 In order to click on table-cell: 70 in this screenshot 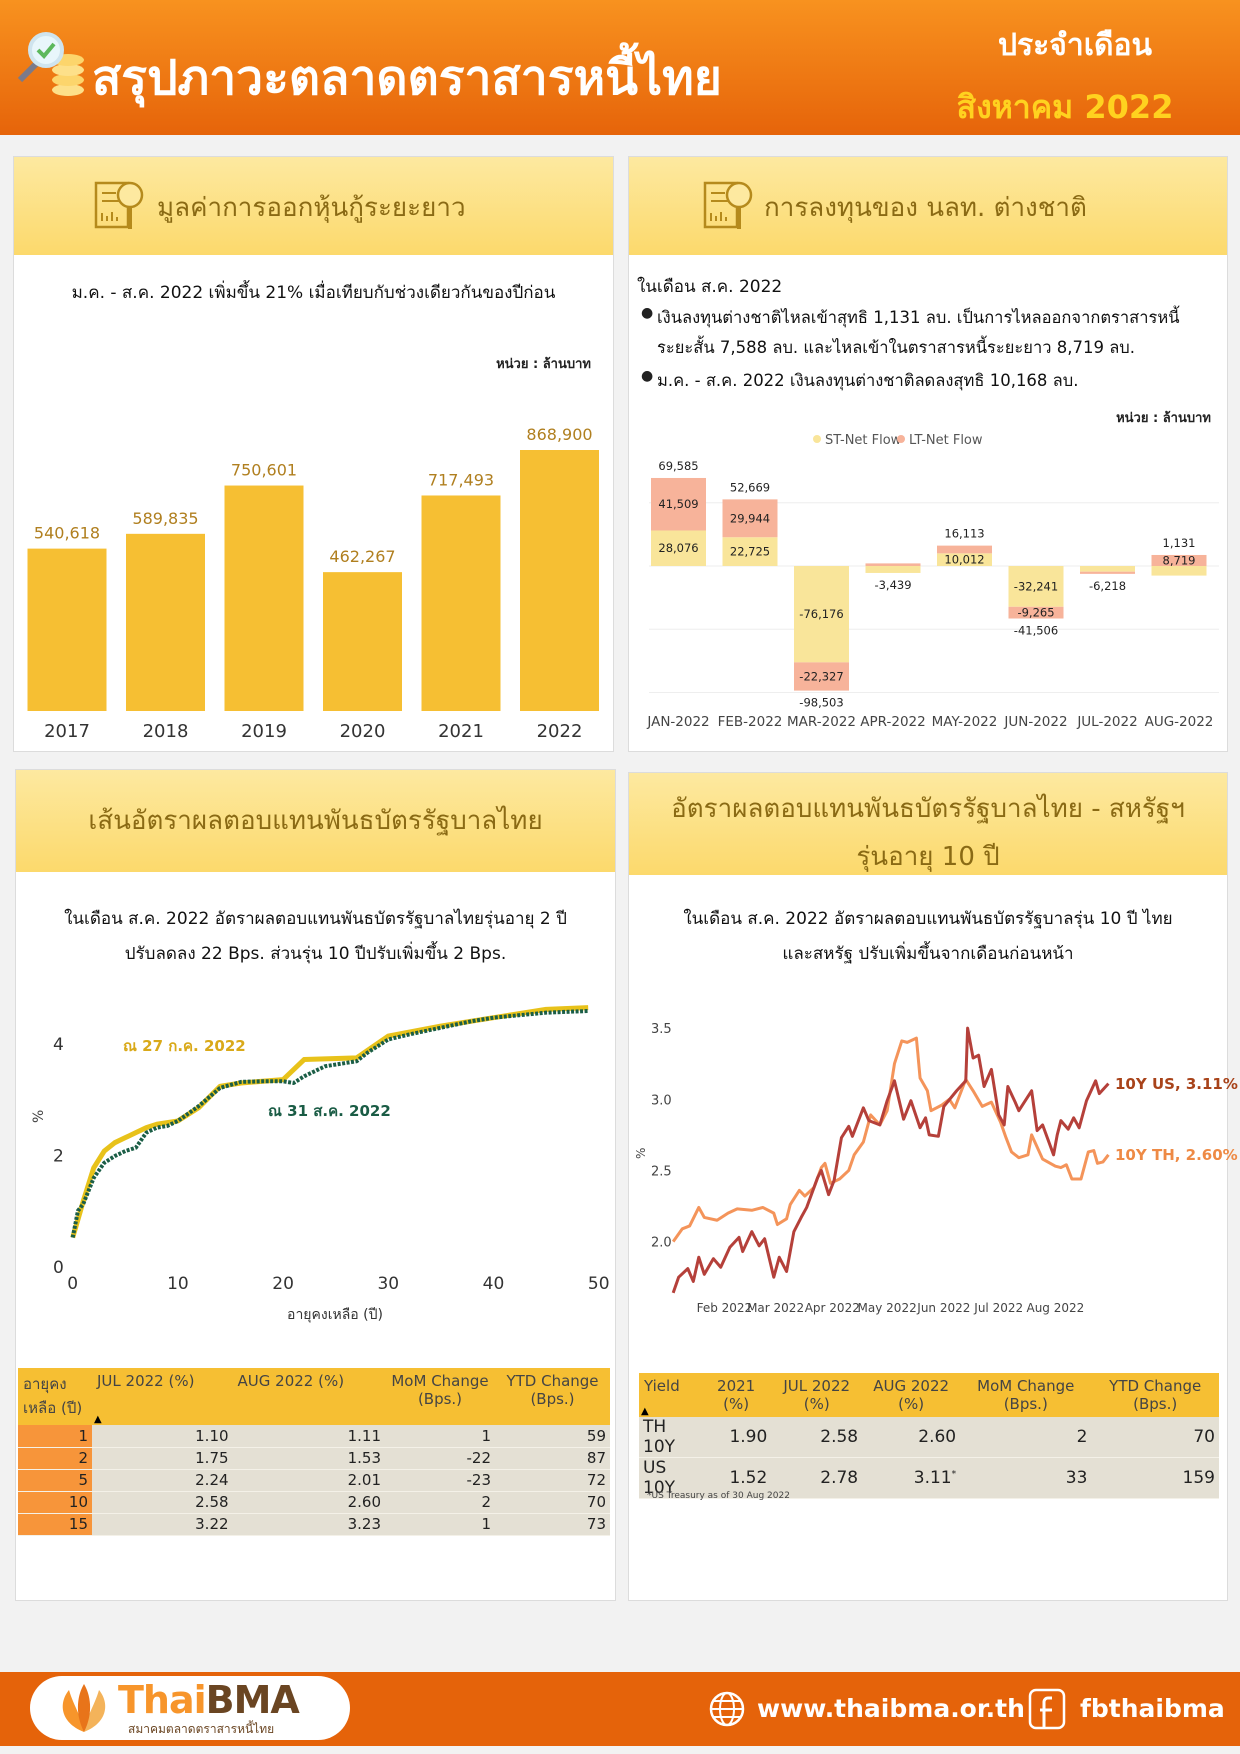, I will do `click(1155, 1437)`.